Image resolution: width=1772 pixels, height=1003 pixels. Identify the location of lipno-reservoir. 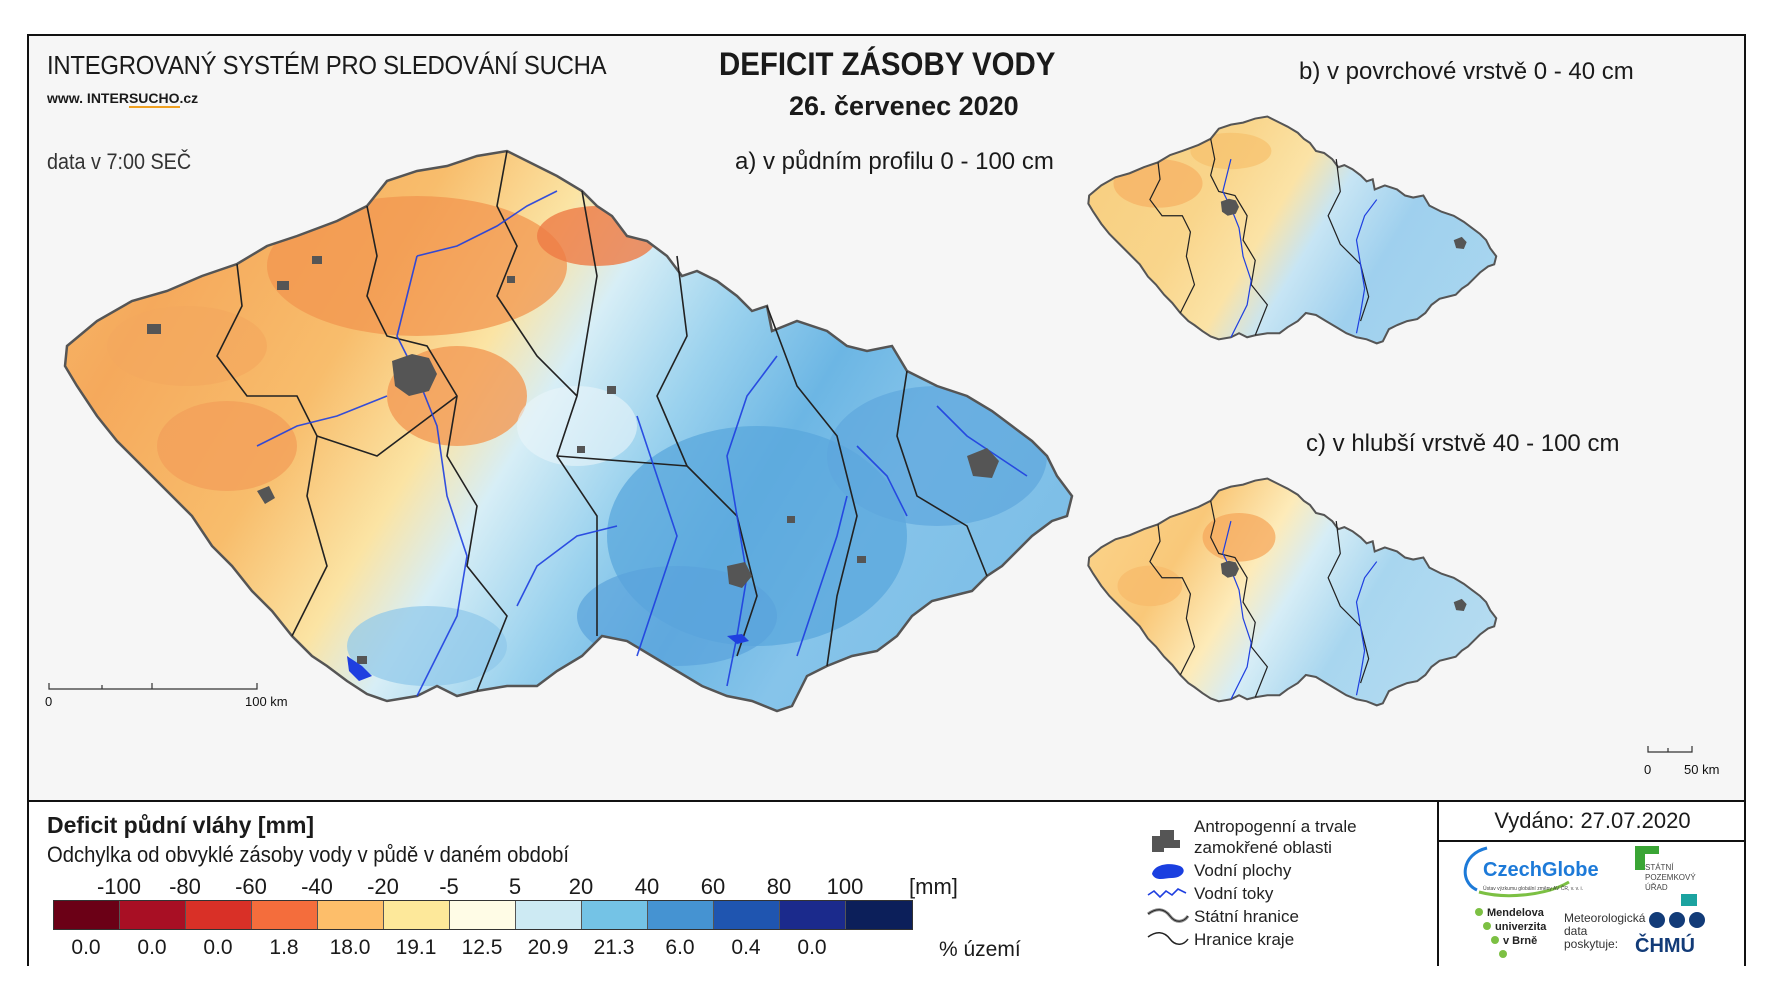
(359, 668).